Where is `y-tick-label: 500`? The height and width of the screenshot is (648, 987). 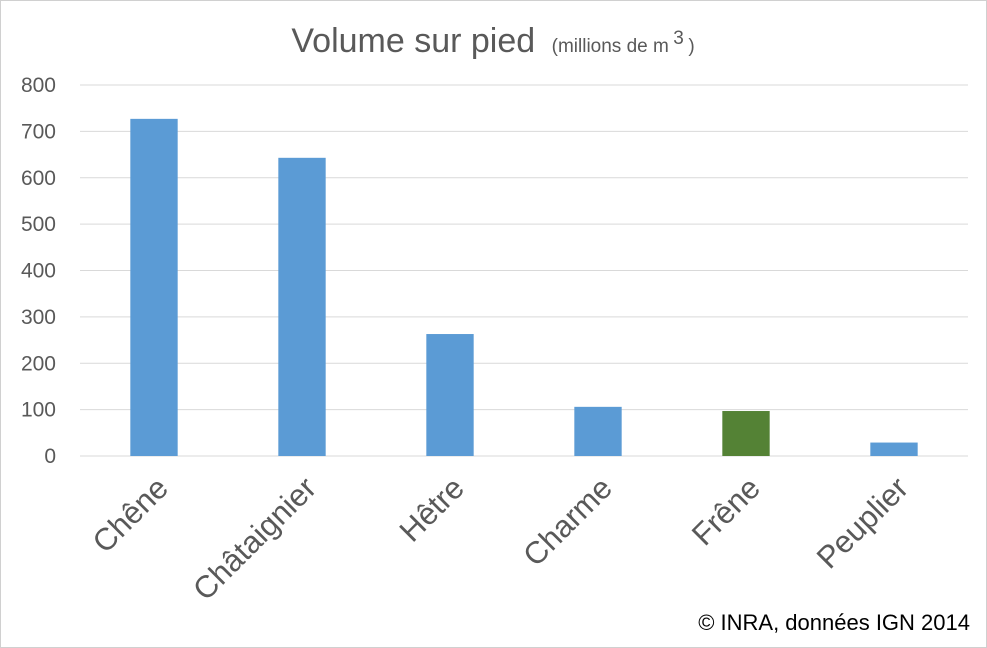 y-tick-label: 500 is located at coordinates (38, 224).